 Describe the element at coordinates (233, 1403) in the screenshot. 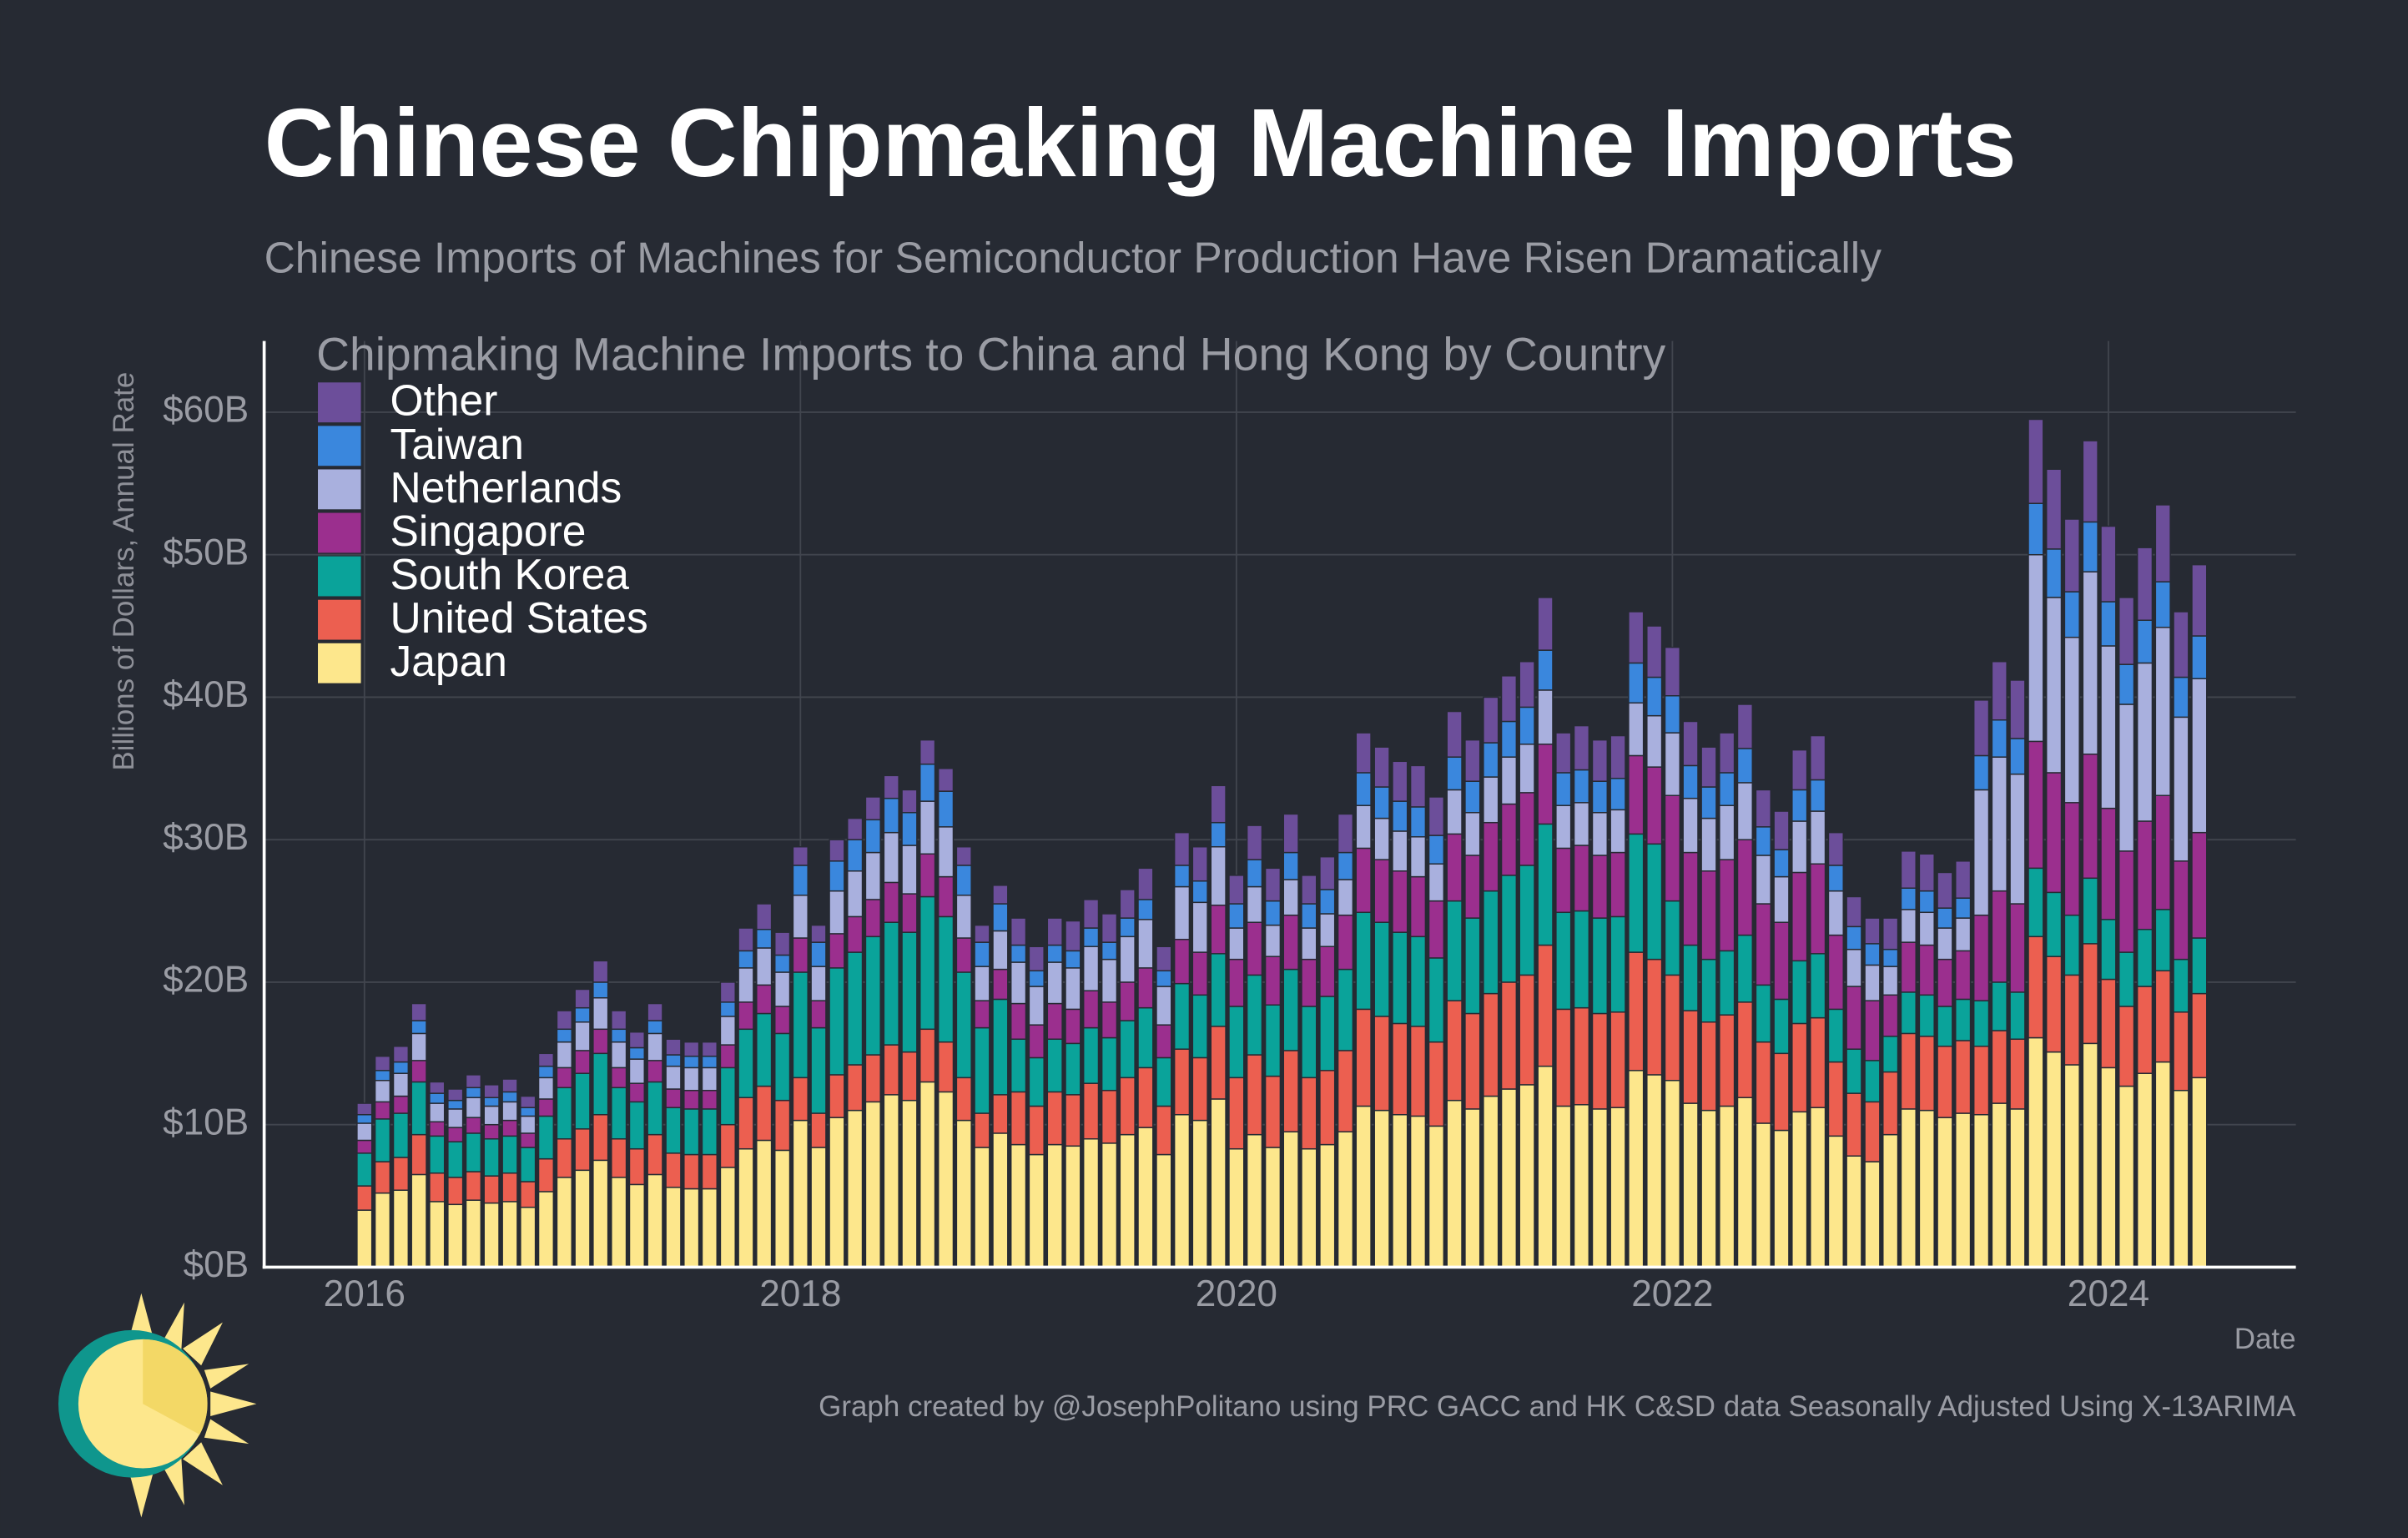

I see `logo-ray` at that location.